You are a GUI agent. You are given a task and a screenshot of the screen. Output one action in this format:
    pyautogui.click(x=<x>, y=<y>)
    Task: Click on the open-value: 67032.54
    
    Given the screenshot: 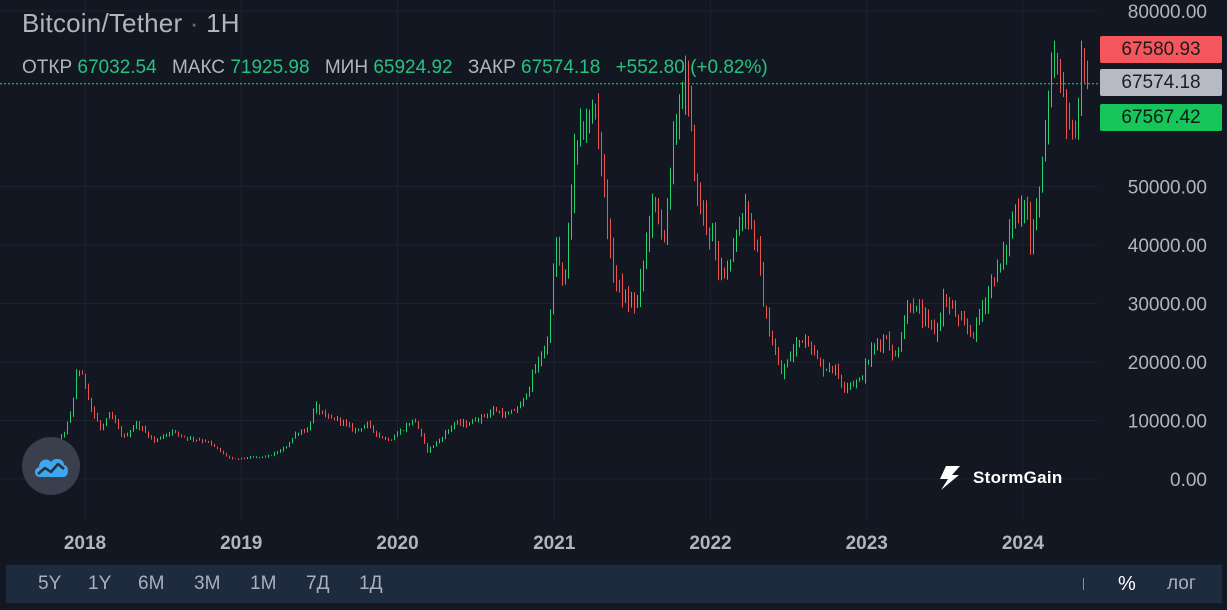 What is the action you would take?
    pyautogui.click(x=117, y=67)
    